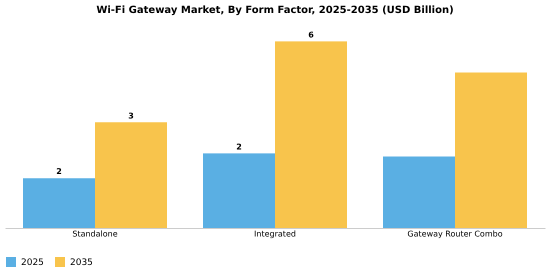  I want to click on x-tick-label: Standalone, so click(95, 234).